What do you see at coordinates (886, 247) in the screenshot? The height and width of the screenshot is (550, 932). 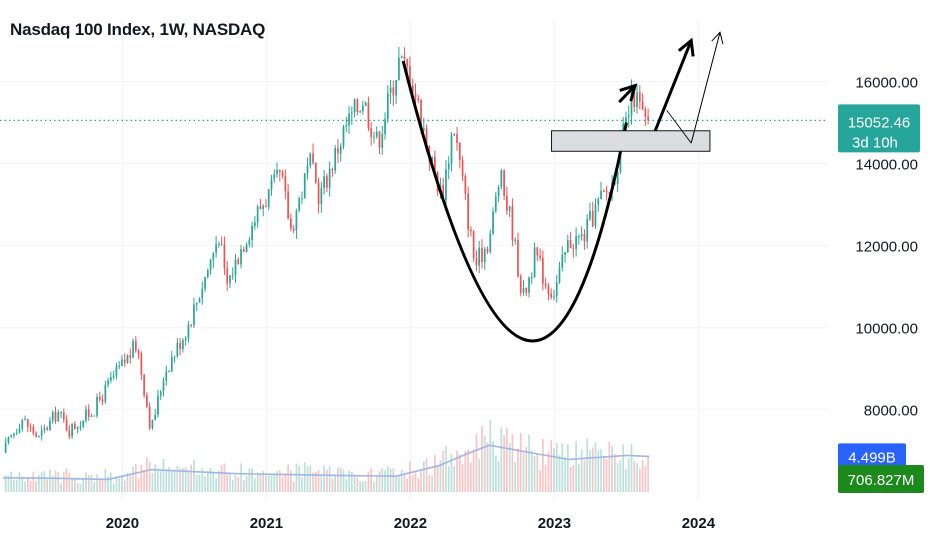 I see `price-axis: 8000.00 16000.00 14000.00 12000.00 10000.00` at bounding box center [886, 247].